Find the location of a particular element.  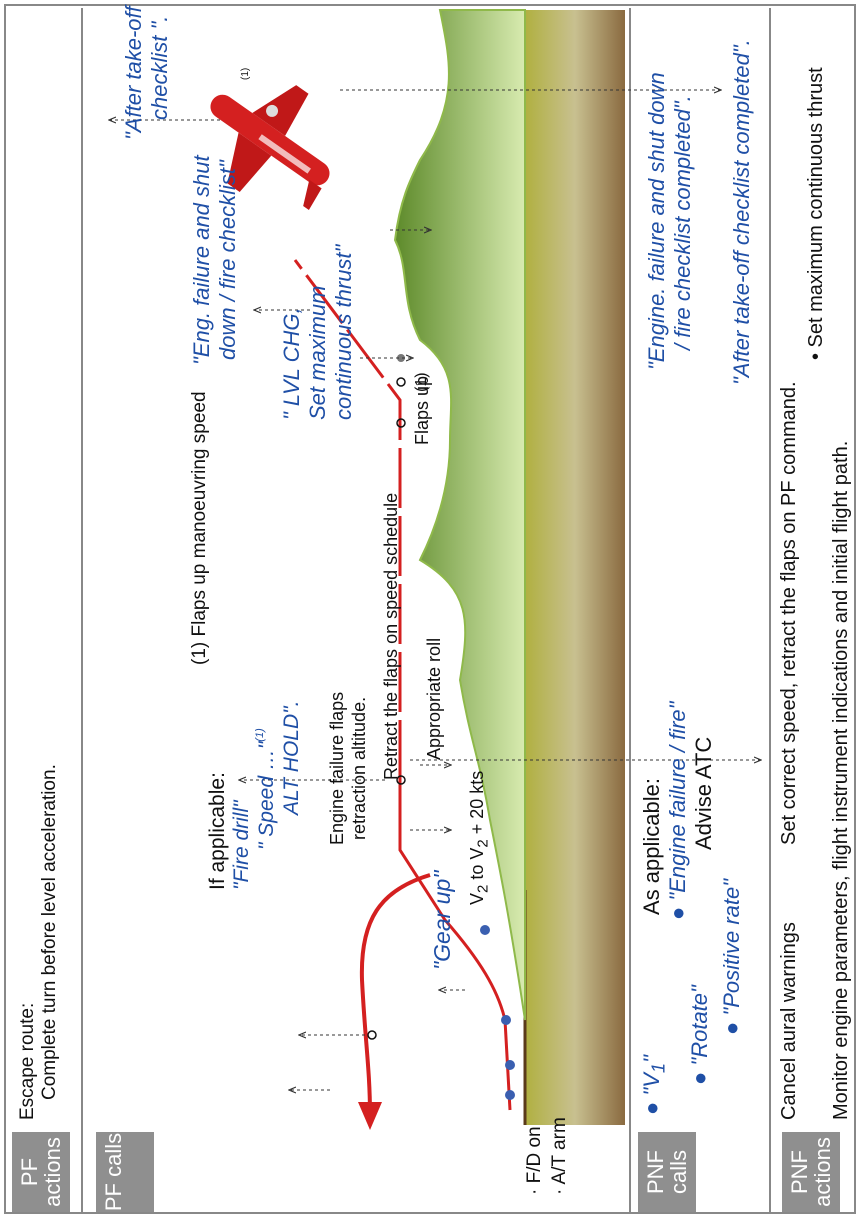

eng-checklist-completed-call-2: / fire checklist completed". is located at coordinates (682, 222).